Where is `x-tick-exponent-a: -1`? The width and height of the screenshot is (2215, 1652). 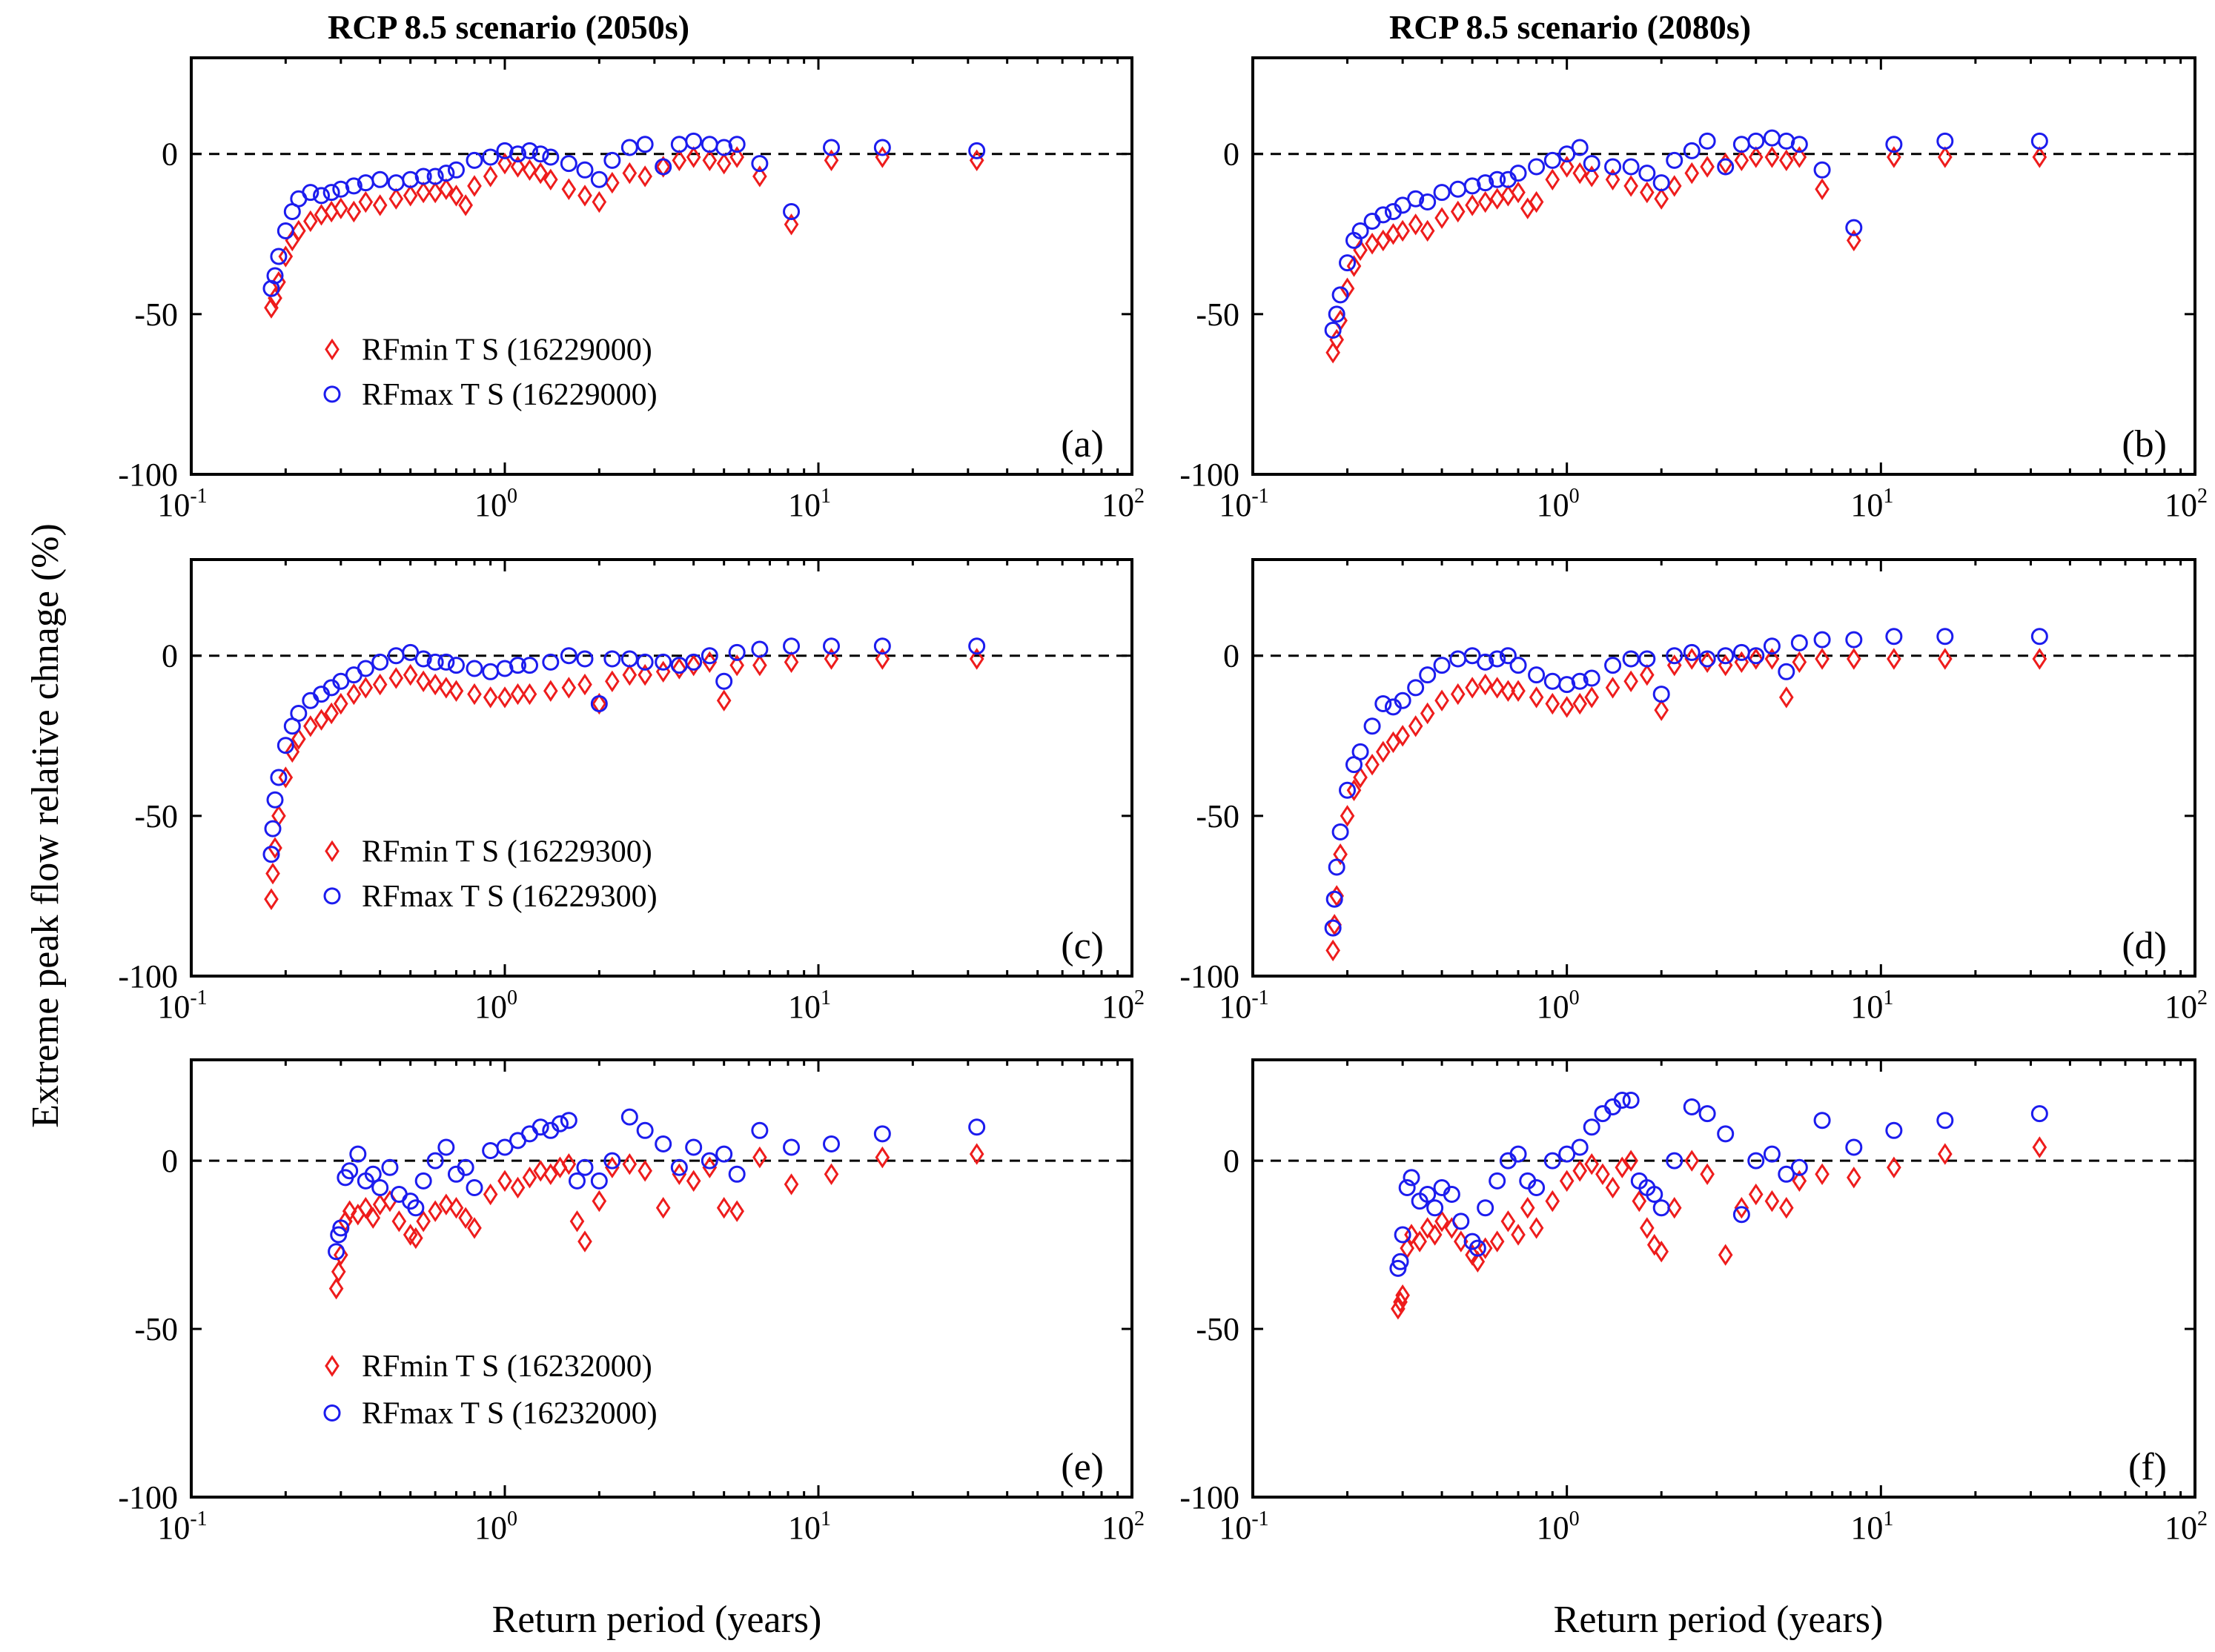 x-tick-exponent-a: -1 is located at coordinates (198, 496).